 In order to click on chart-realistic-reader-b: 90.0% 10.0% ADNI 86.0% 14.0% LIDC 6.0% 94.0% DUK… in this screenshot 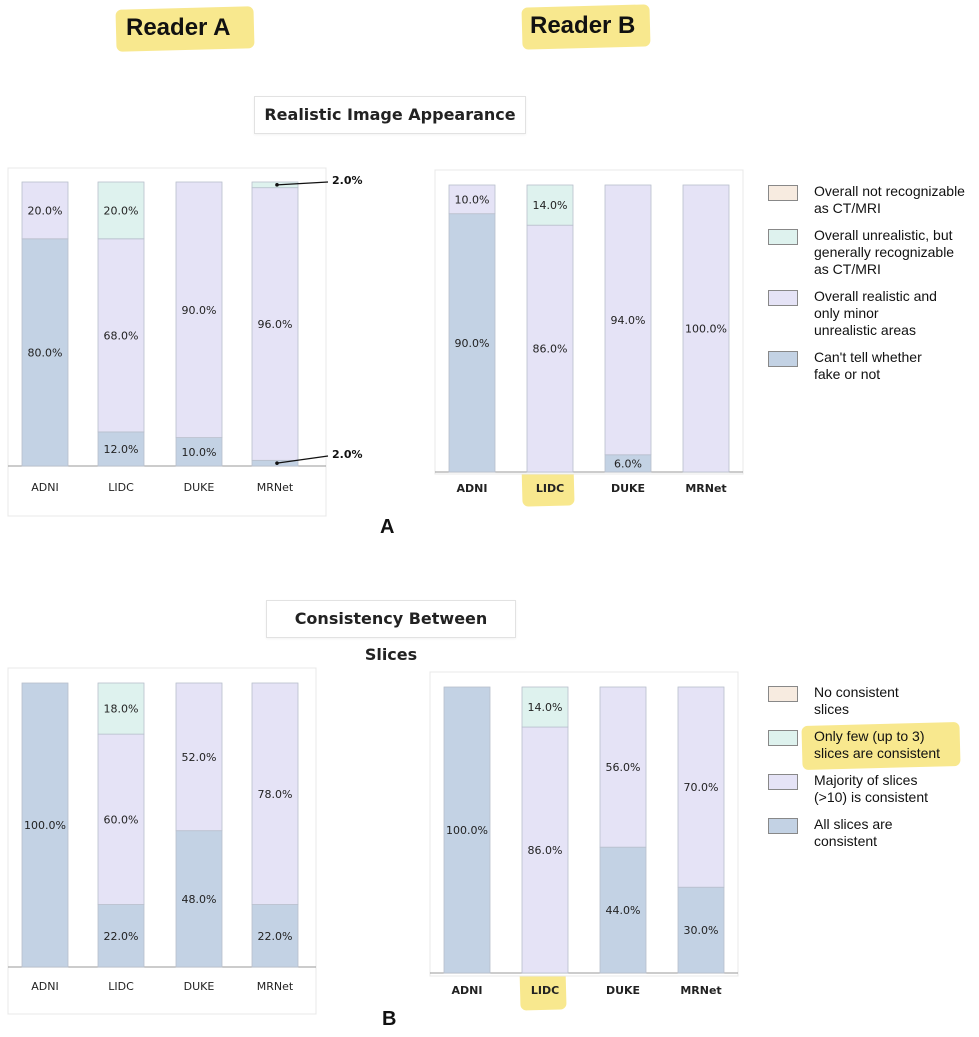, I will do `click(589, 332)`.